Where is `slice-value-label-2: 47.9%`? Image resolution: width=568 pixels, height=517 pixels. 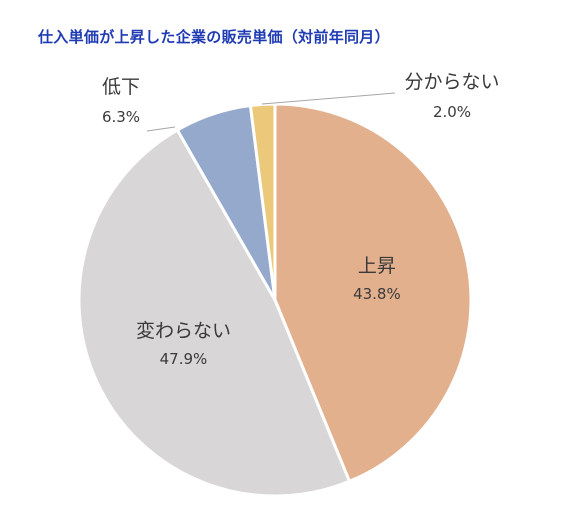
slice-value-label-2: 47.9% is located at coordinates (184, 359).